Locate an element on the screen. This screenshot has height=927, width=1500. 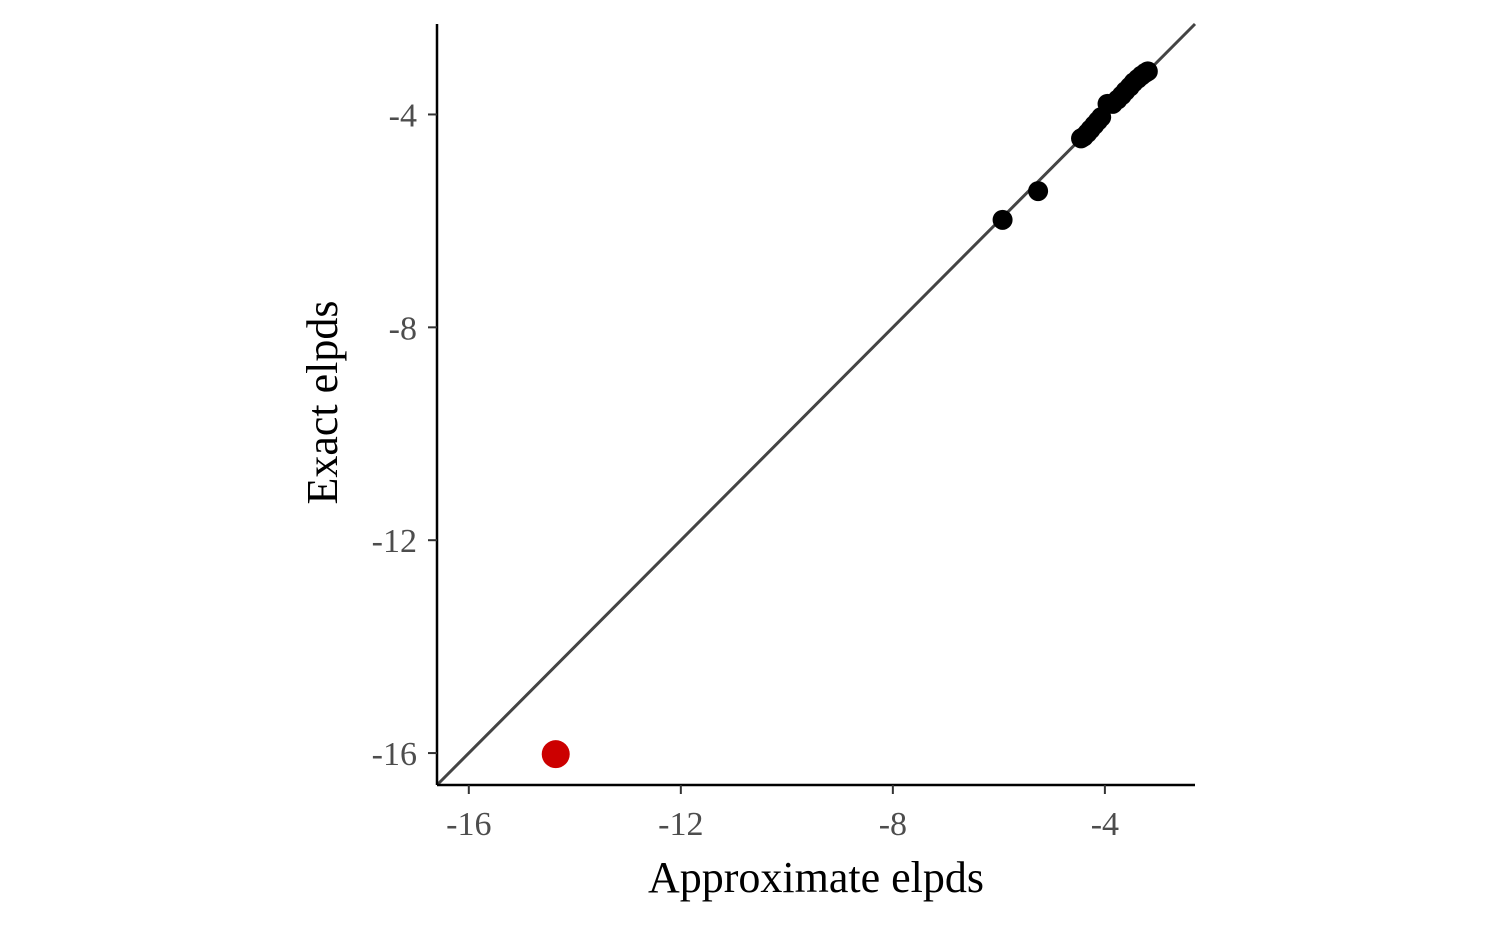
highlight-point is located at coordinates (555, 754).